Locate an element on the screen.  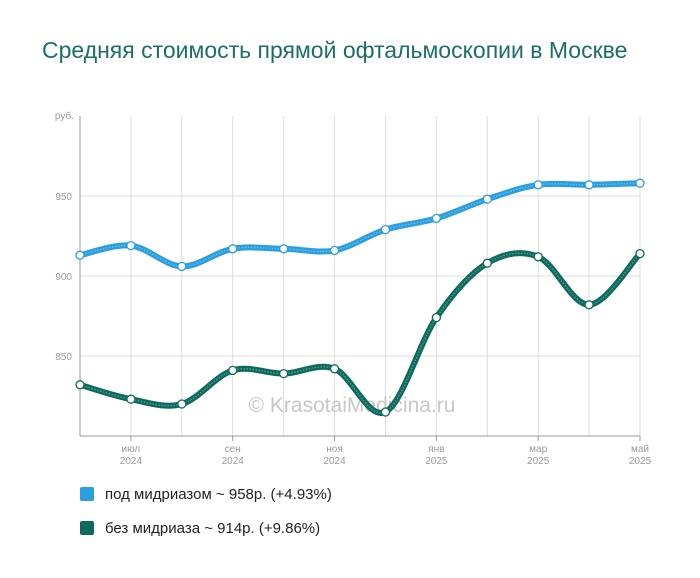
y-axis-unit-label: руб. is located at coordinates (64, 116).